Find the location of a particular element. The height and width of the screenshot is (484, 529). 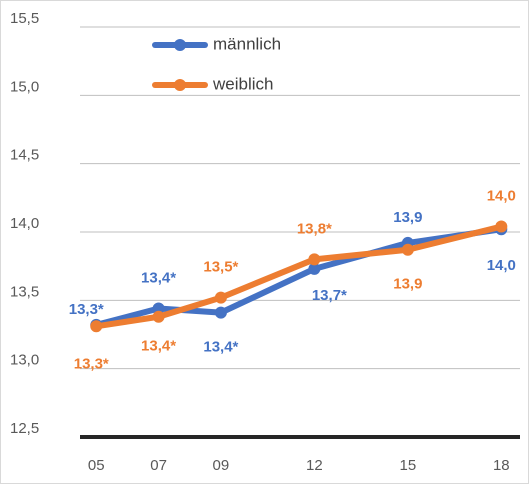

x-tick-label: 07 is located at coordinates (158, 465).